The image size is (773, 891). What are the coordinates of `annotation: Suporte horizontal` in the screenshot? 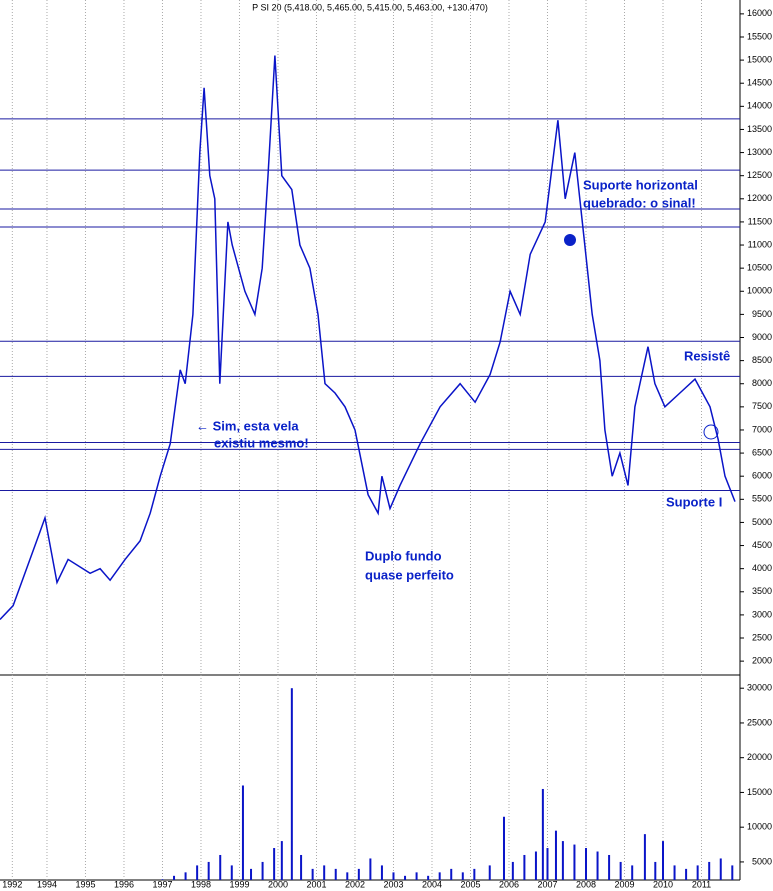 It's located at (640, 184).